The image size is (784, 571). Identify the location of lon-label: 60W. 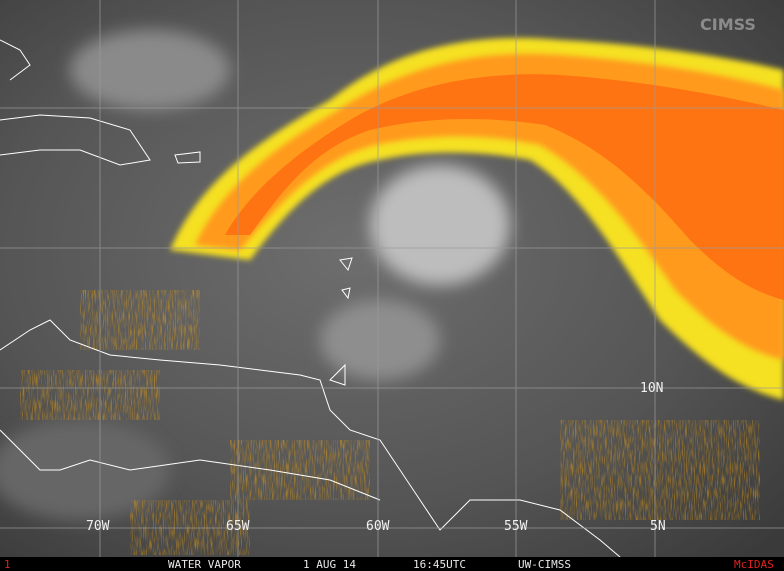
(378, 526).